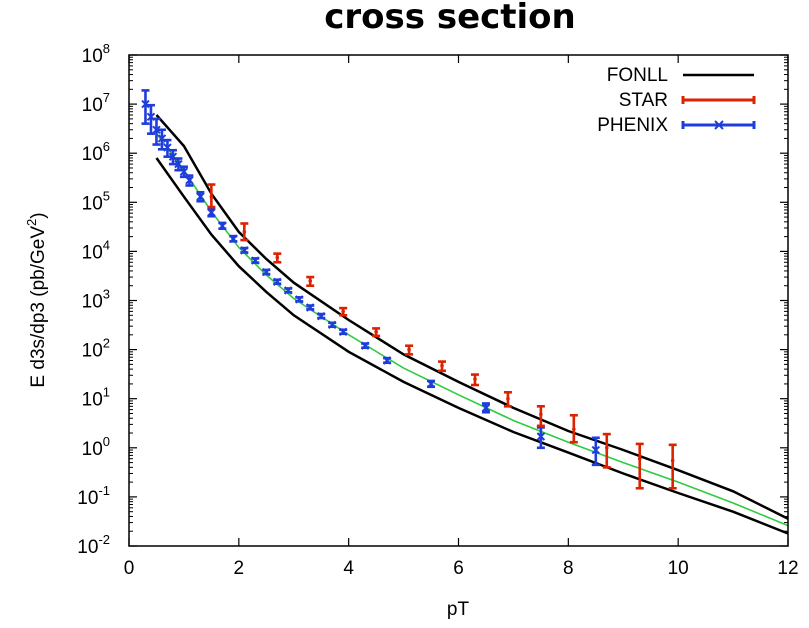 This screenshot has width=809, height=628. I want to click on y-axis-label: E d3s/dp3 (pb/GeV2), so click(36, 299).